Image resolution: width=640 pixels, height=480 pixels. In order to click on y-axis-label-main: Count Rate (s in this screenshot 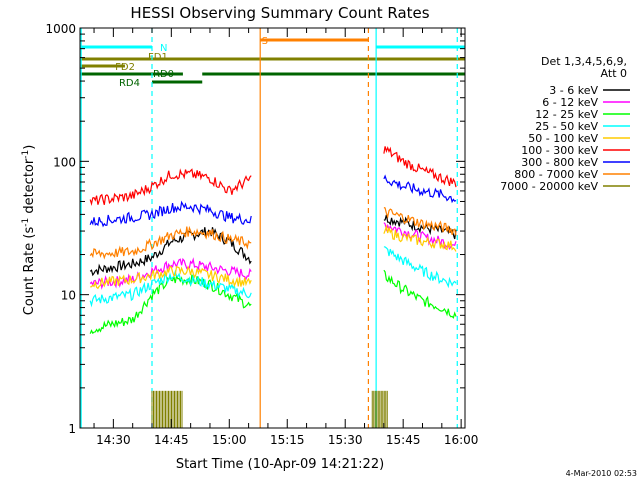, I will do `click(29, 271)`.